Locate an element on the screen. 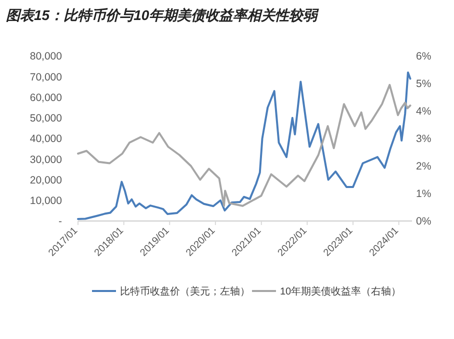 This screenshot has height=339, width=454. y-tick-label: 40,000 is located at coordinates (46, 139).